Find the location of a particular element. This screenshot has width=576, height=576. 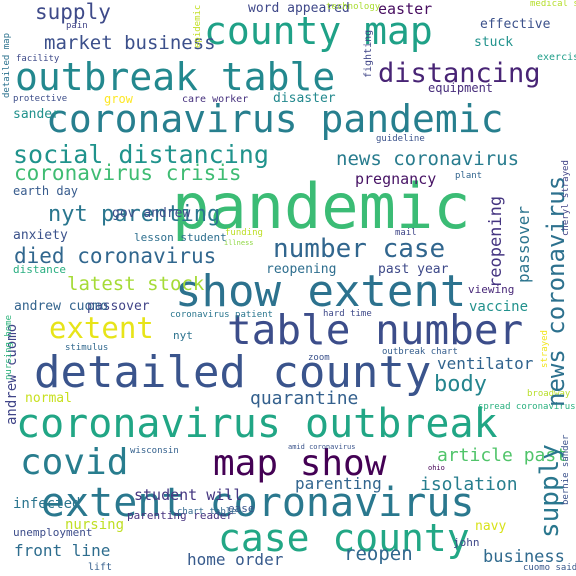

word-detailed-map: detailed map is located at coordinates (7, 65).